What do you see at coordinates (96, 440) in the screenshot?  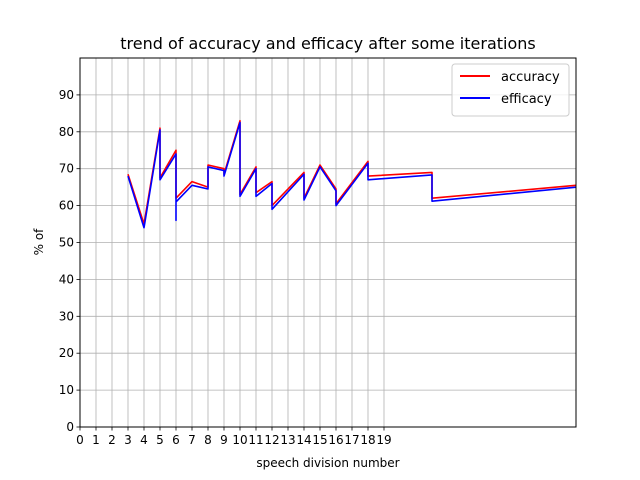 I see `x-tick-label: 1` at bounding box center [96, 440].